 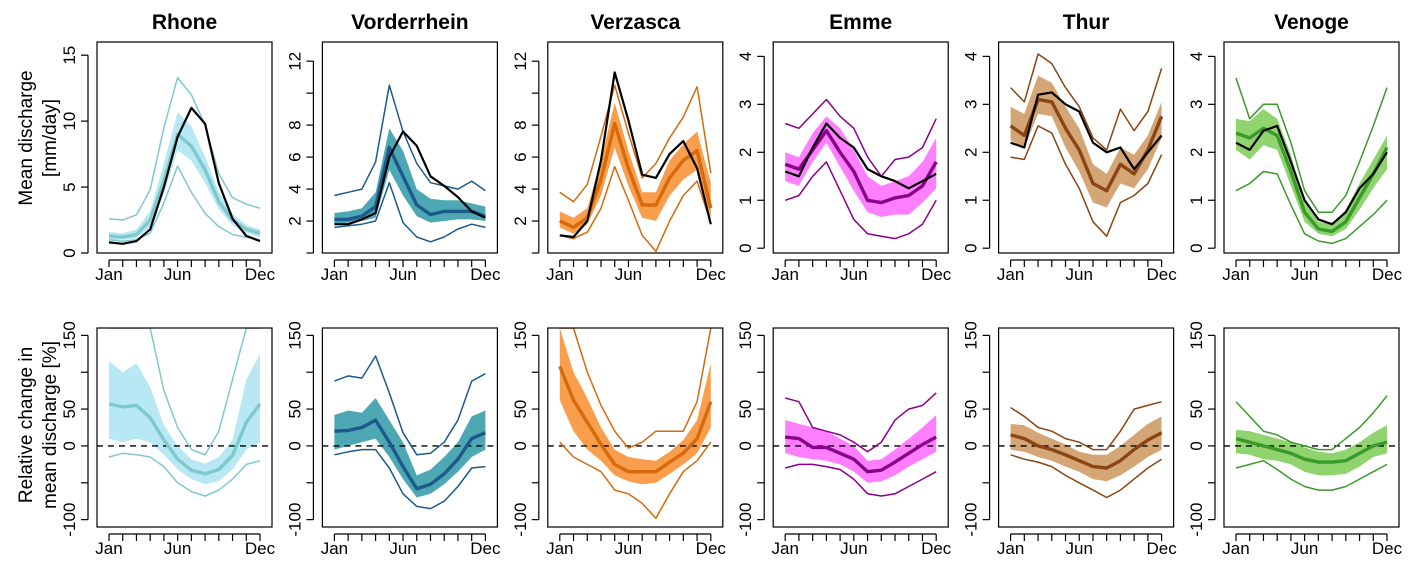 I want to click on panel-rhone: Rhone 0 5 10 15 Jan Jun Dec -100 0 50 150 Jan Jun Dec, so click(x=168, y=284).